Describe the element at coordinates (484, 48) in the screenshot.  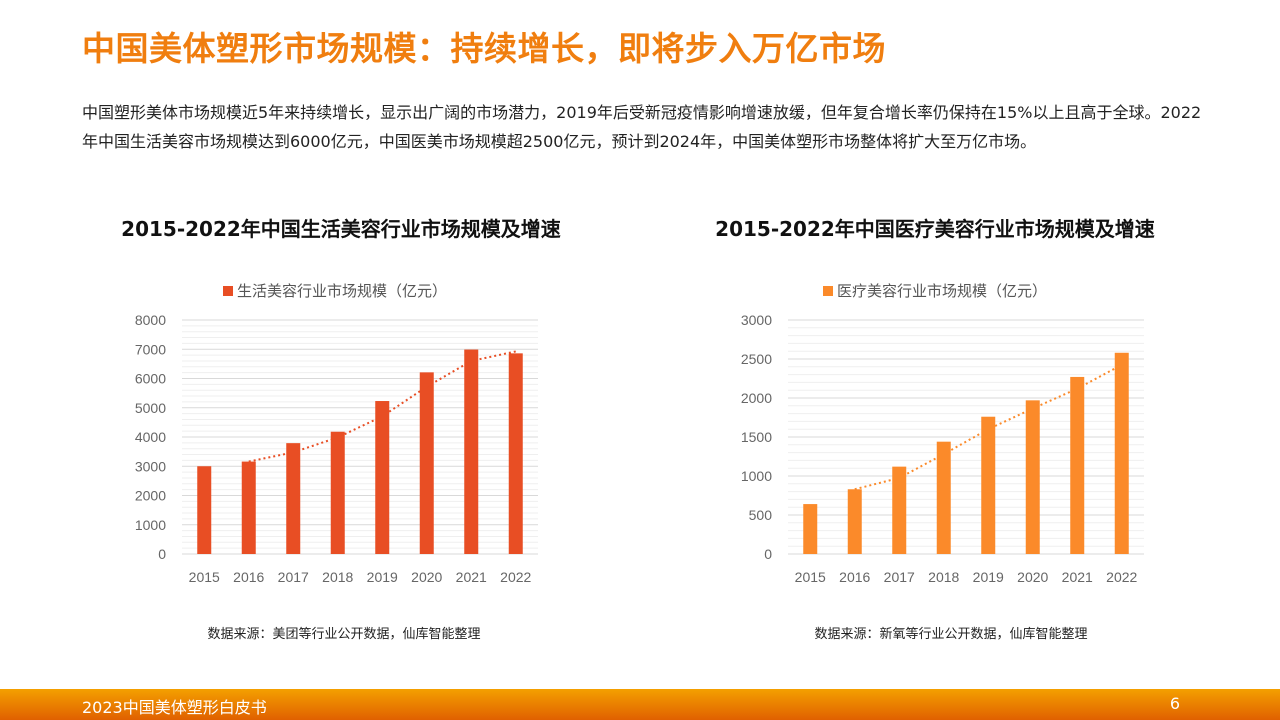
I see `page-title: 中国美体塑形市场规模：持续增长，即将步入万亿市场` at that location.